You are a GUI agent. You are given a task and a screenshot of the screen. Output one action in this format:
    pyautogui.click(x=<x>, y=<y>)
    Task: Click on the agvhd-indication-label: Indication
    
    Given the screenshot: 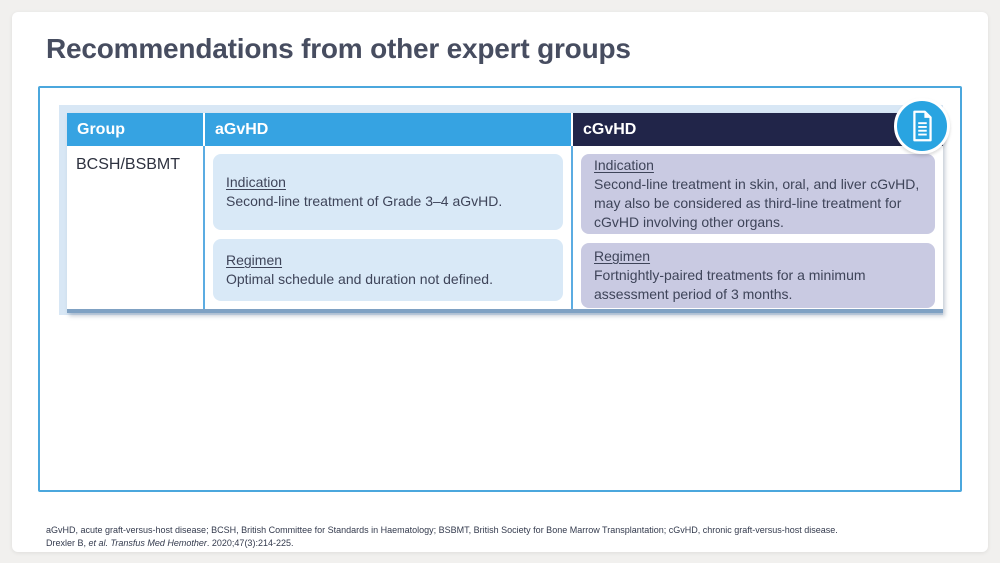 What is the action you would take?
    pyautogui.click(x=256, y=181)
    